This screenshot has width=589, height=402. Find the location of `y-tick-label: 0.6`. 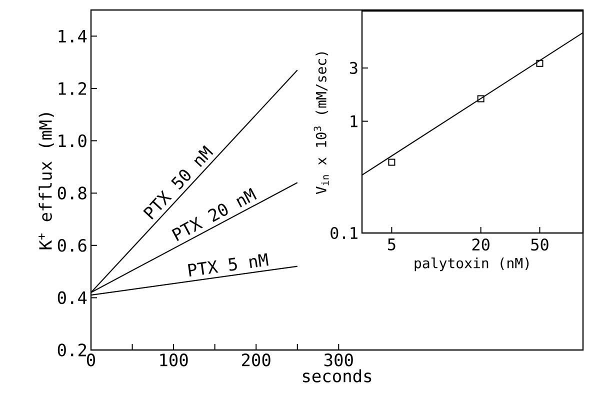

y-tick-label: 0.6 is located at coordinates (72, 245).